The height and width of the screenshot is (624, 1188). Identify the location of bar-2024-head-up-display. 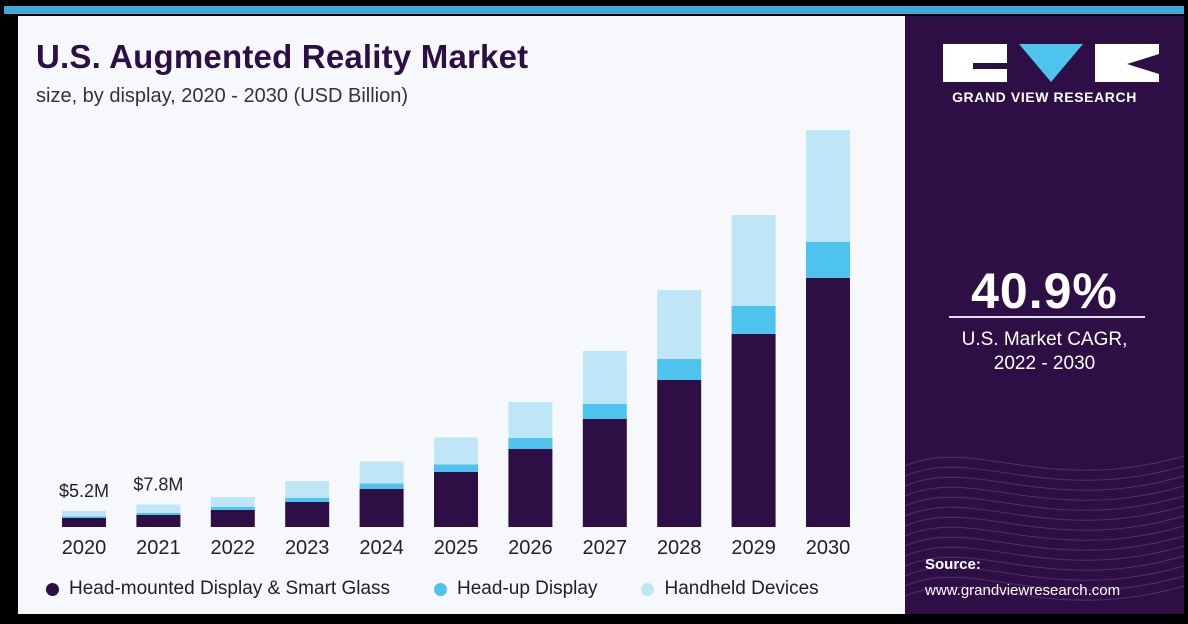
(381, 486).